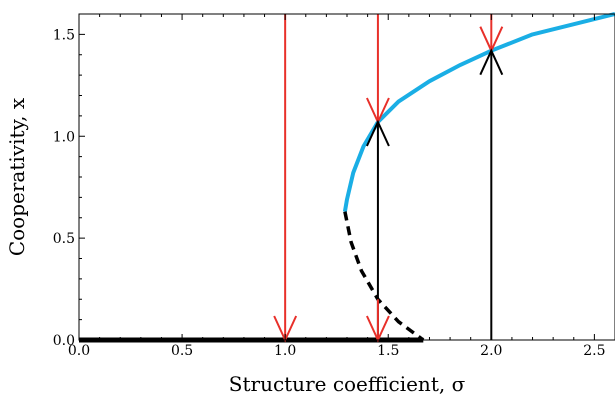 This screenshot has width=615, height=397. Describe the element at coordinates (384, 276) in the screenshot. I see `series-unstable-line` at that location.